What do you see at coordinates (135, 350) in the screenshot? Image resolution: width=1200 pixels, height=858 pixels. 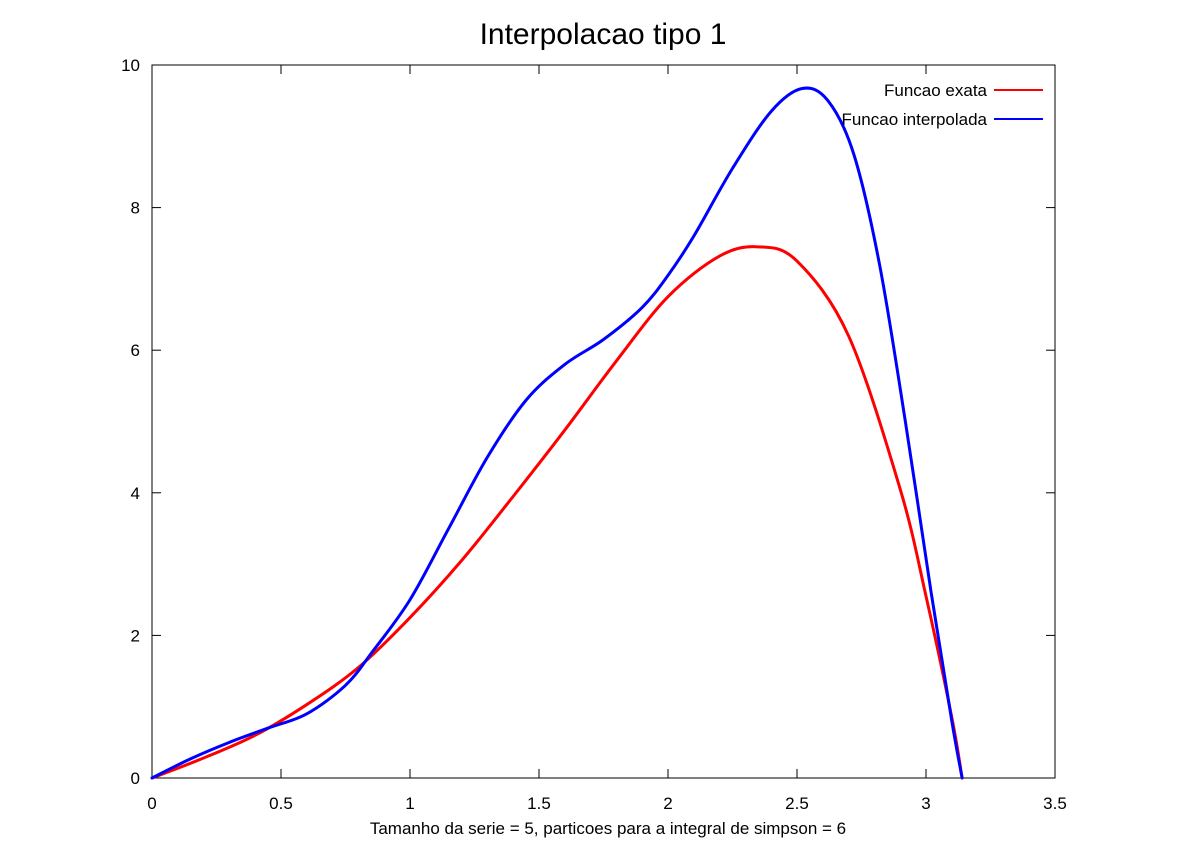 I see `y-tick-label: 6` at bounding box center [135, 350].